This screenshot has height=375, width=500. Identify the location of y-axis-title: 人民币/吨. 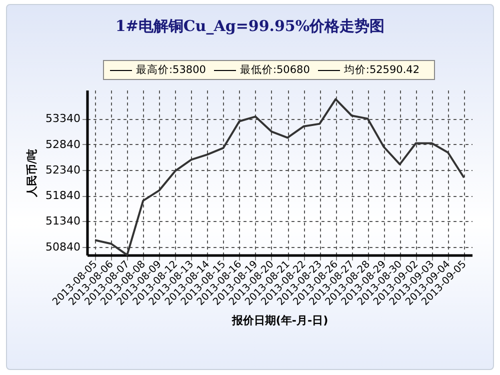
(32, 173).